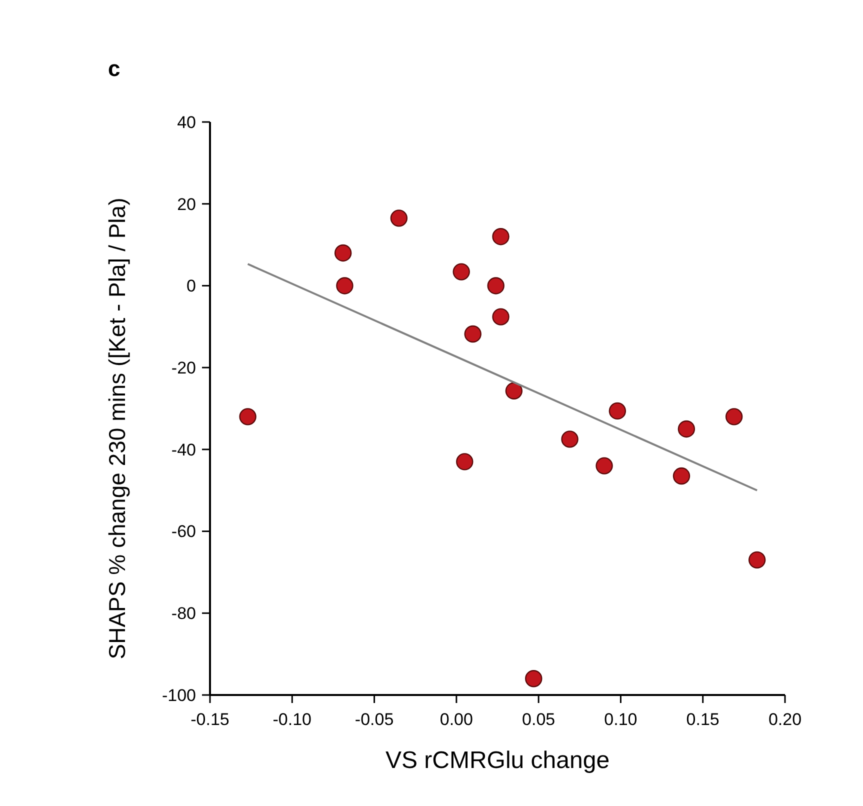  What do you see at coordinates (117, 429) in the screenshot?
I see `y-axis-title: SHAPS % change 230 mins ([Ket - Pla] / Pla)` at bounding box center [117, 429].